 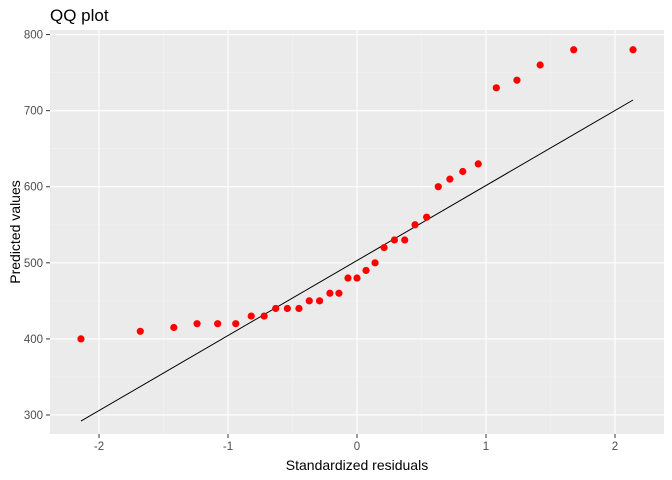 I want to click on x-tick-label: -1, so click(x=228, y=447).